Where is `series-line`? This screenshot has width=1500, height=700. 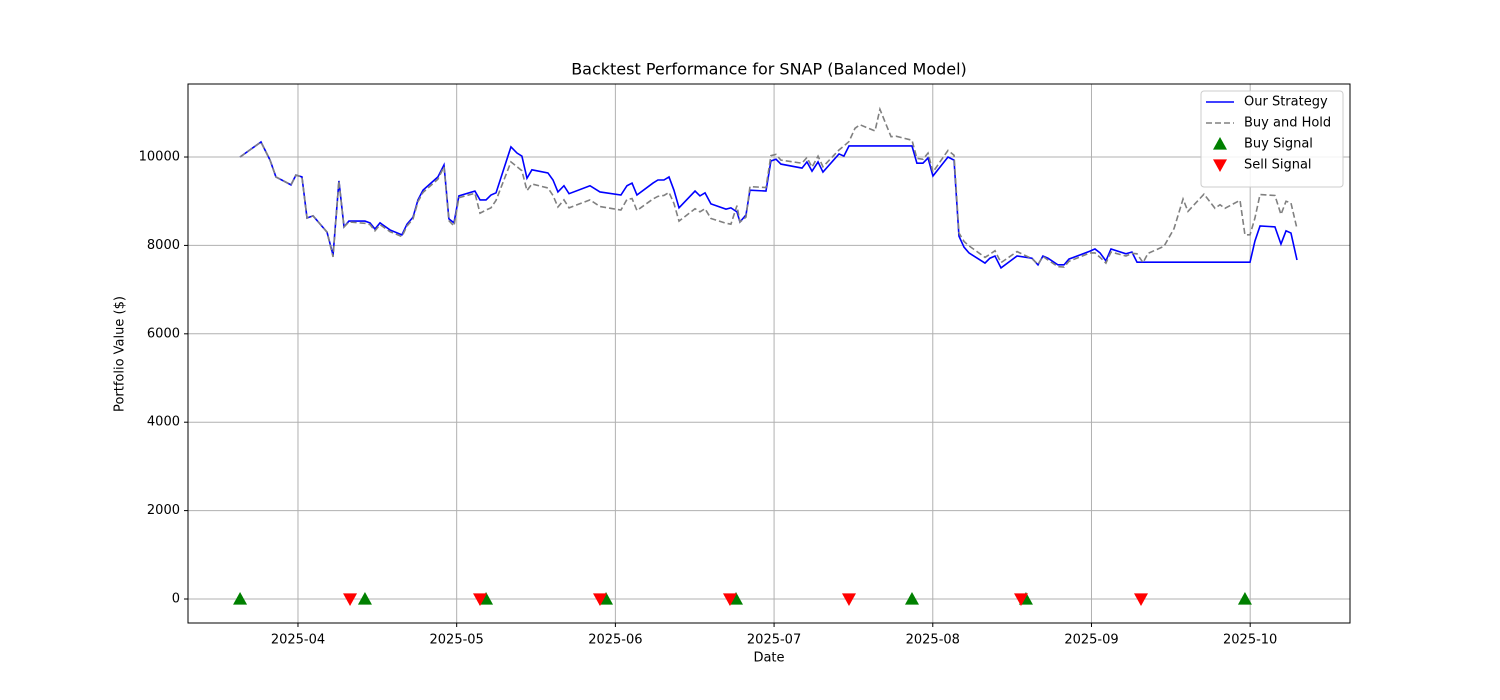 series-line is located at coordinates (768, 205).